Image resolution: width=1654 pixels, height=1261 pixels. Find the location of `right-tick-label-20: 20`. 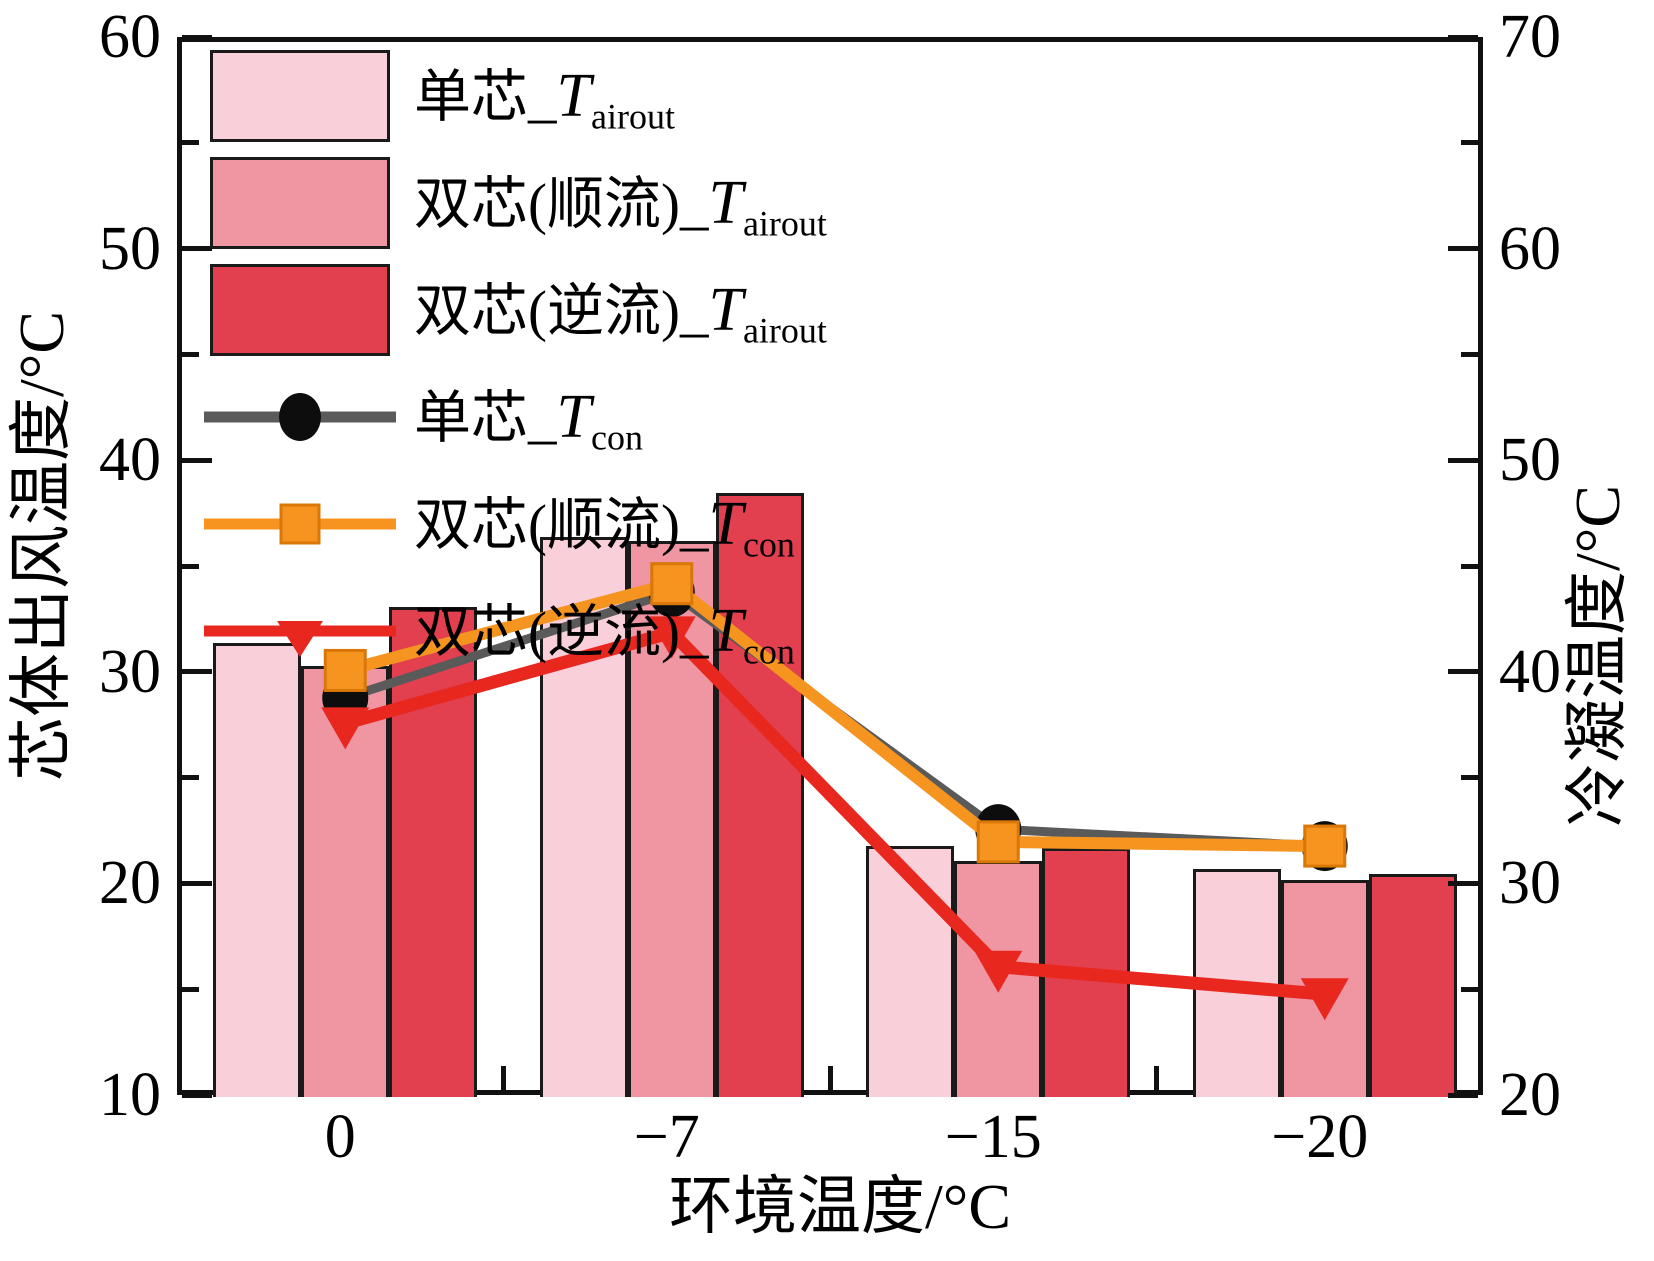

right-tick-label-20: 20 is located at coordinates (1530, 1095).